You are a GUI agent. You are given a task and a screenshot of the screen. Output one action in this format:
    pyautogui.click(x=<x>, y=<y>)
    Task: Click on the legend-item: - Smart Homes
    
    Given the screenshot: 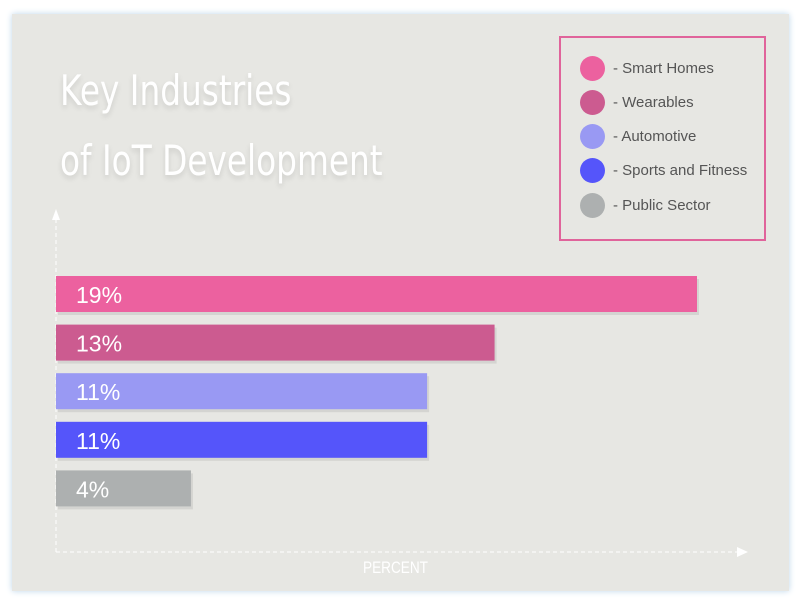 What is the action you would take?
    pyautogui.click(x=647, y=68)
    